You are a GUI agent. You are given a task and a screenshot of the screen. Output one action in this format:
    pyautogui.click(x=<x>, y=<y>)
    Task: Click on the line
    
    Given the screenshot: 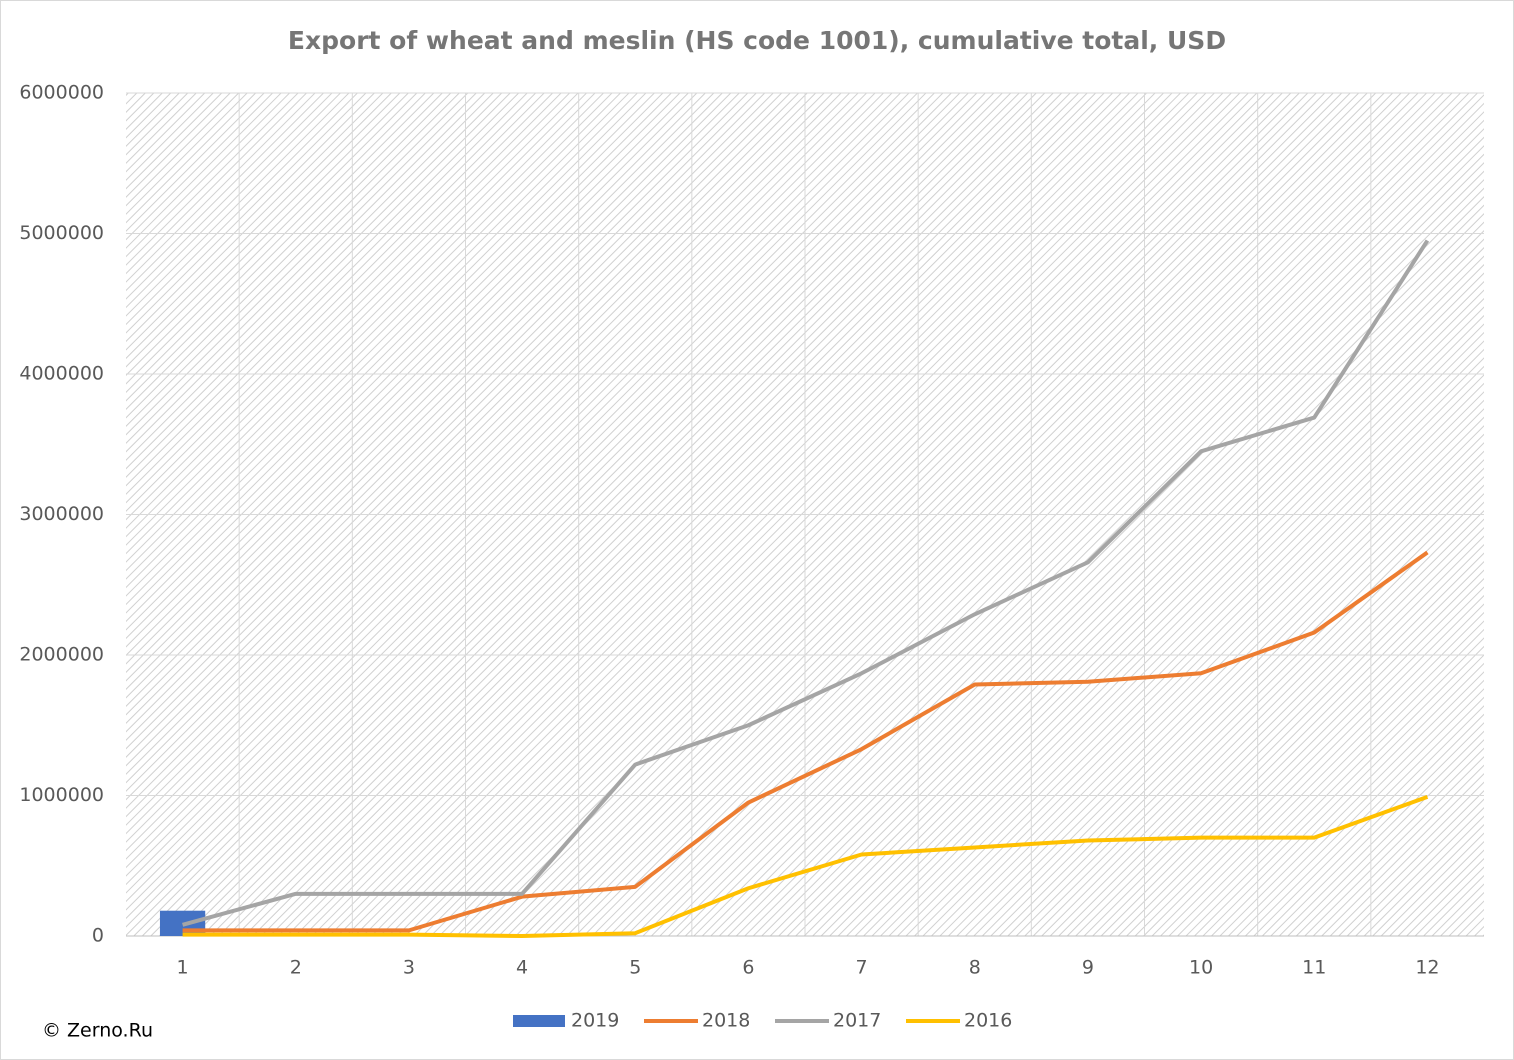 What is the action you would take?
    pyautogui.click(x=805, y=866)
    